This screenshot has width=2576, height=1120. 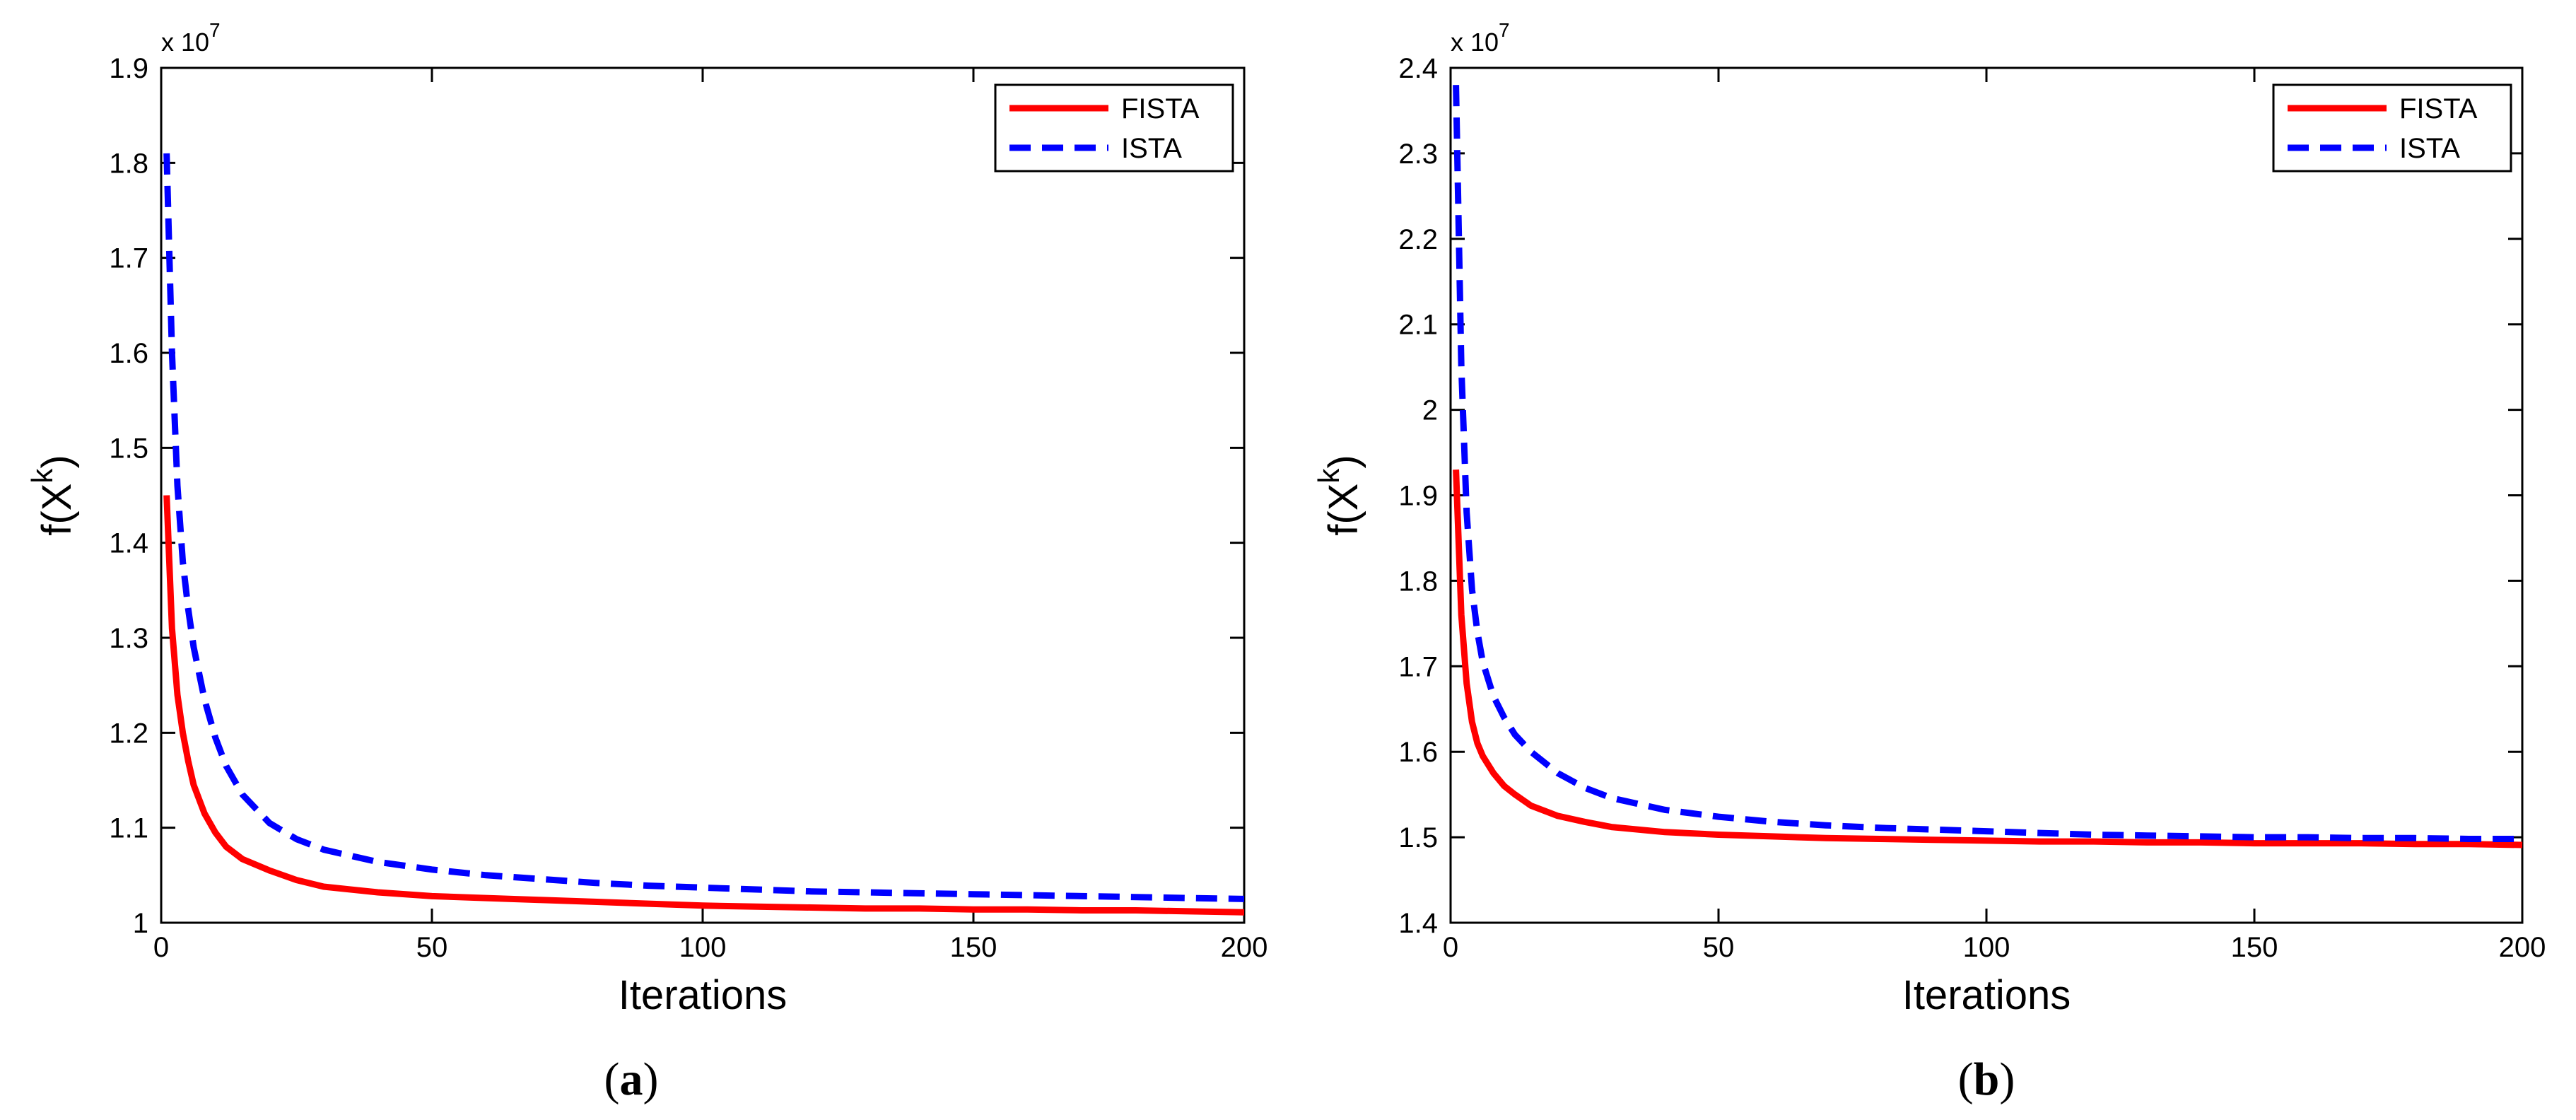 I want to click on panel-caption-letter: a, so click(x=631, y=1080).